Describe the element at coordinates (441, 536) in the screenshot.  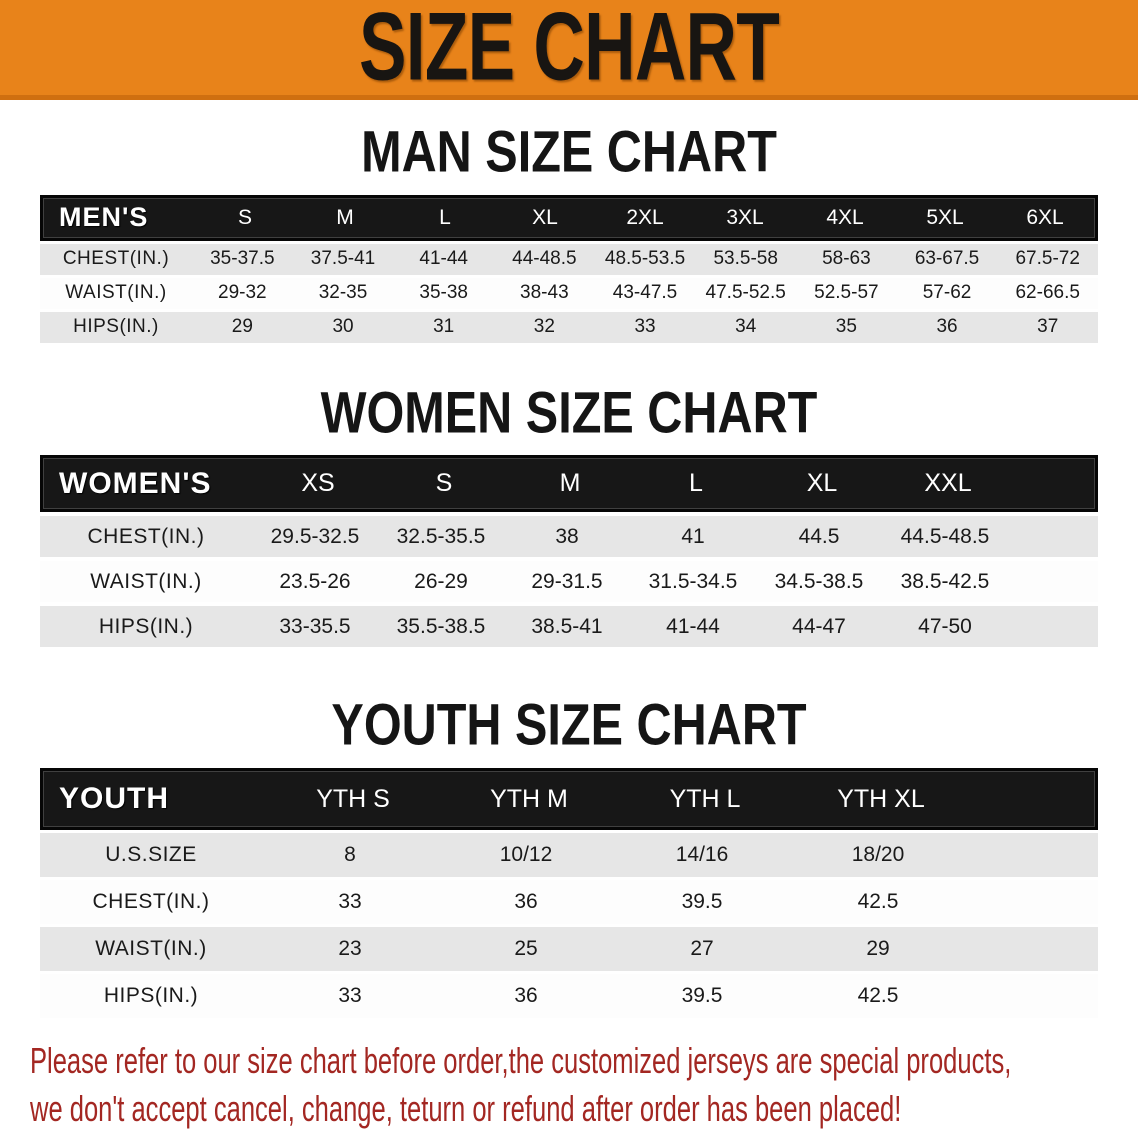
I see `women-cell-0-1: 32.5-35.5` at that location.